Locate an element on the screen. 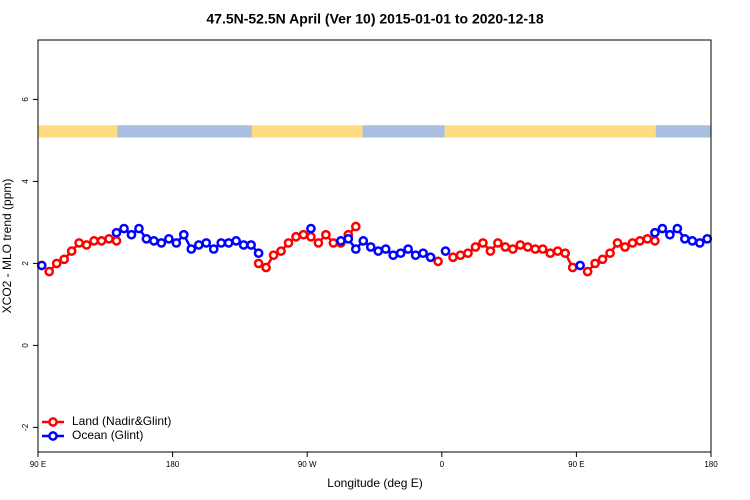  y-tick-label: 2 is located at coordinates (25, 263).